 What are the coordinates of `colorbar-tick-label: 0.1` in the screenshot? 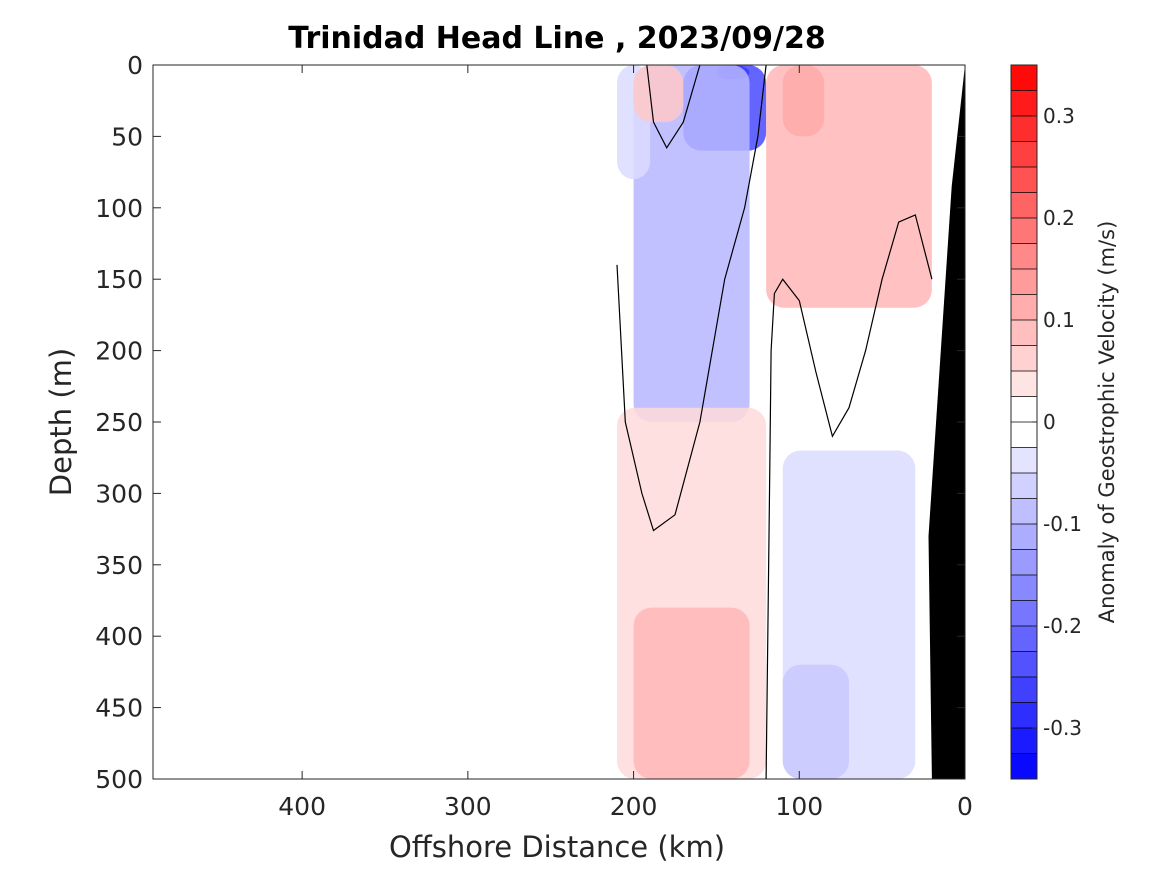 It's located at (1059, 320).